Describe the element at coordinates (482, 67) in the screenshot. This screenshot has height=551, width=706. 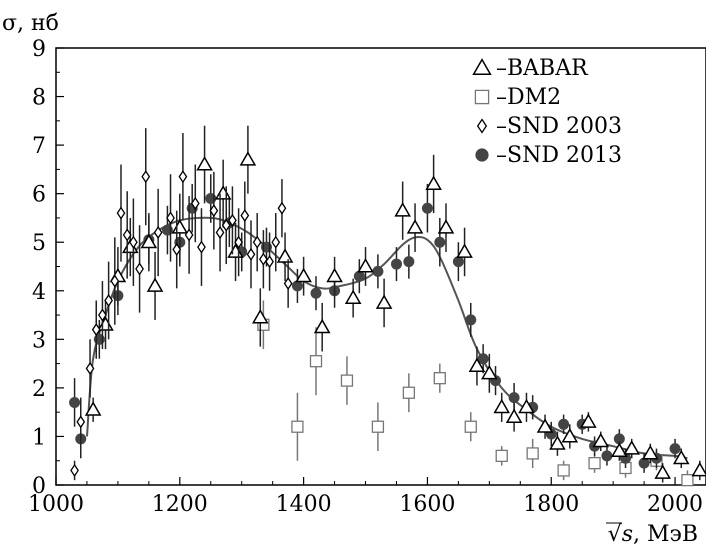
I see `legend-triangle-marker` at that location.